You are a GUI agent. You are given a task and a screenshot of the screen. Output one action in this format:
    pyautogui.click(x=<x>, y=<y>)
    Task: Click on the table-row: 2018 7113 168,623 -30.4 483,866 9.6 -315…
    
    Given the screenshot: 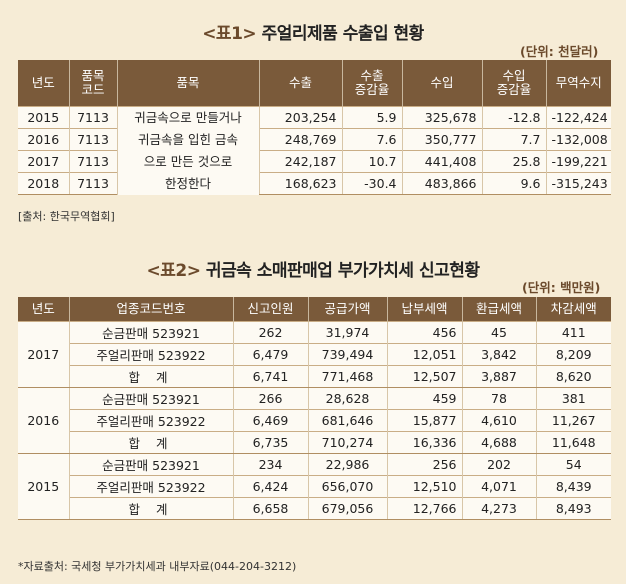 What is the action you would take?
    pyautogui.click(x=314, y=183)
    